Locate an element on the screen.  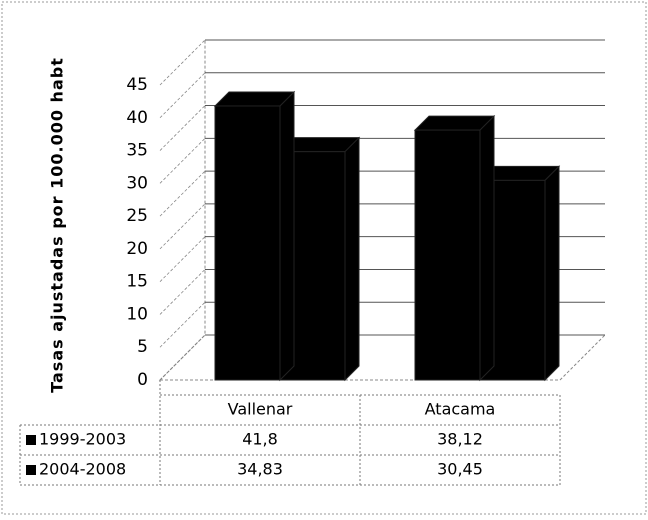
y-tick-label: 10 is located at coordinates (137, 314).